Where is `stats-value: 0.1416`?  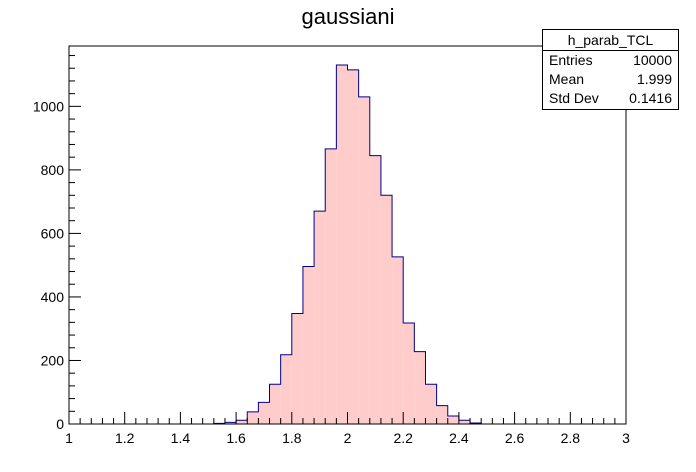
stats-value: 0.1416 is located at coordinates (650, 98).